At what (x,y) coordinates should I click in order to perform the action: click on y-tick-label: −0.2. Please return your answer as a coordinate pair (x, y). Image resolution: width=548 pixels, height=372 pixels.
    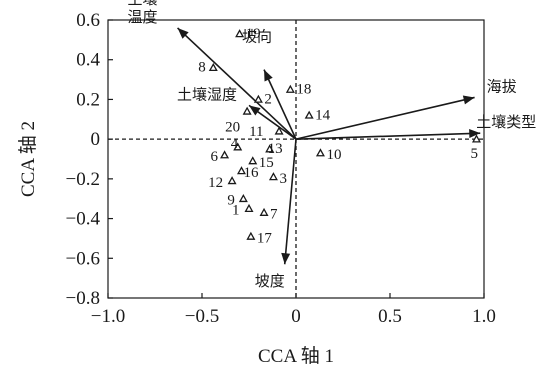
    Looking at the image, I should click on (83, 179).